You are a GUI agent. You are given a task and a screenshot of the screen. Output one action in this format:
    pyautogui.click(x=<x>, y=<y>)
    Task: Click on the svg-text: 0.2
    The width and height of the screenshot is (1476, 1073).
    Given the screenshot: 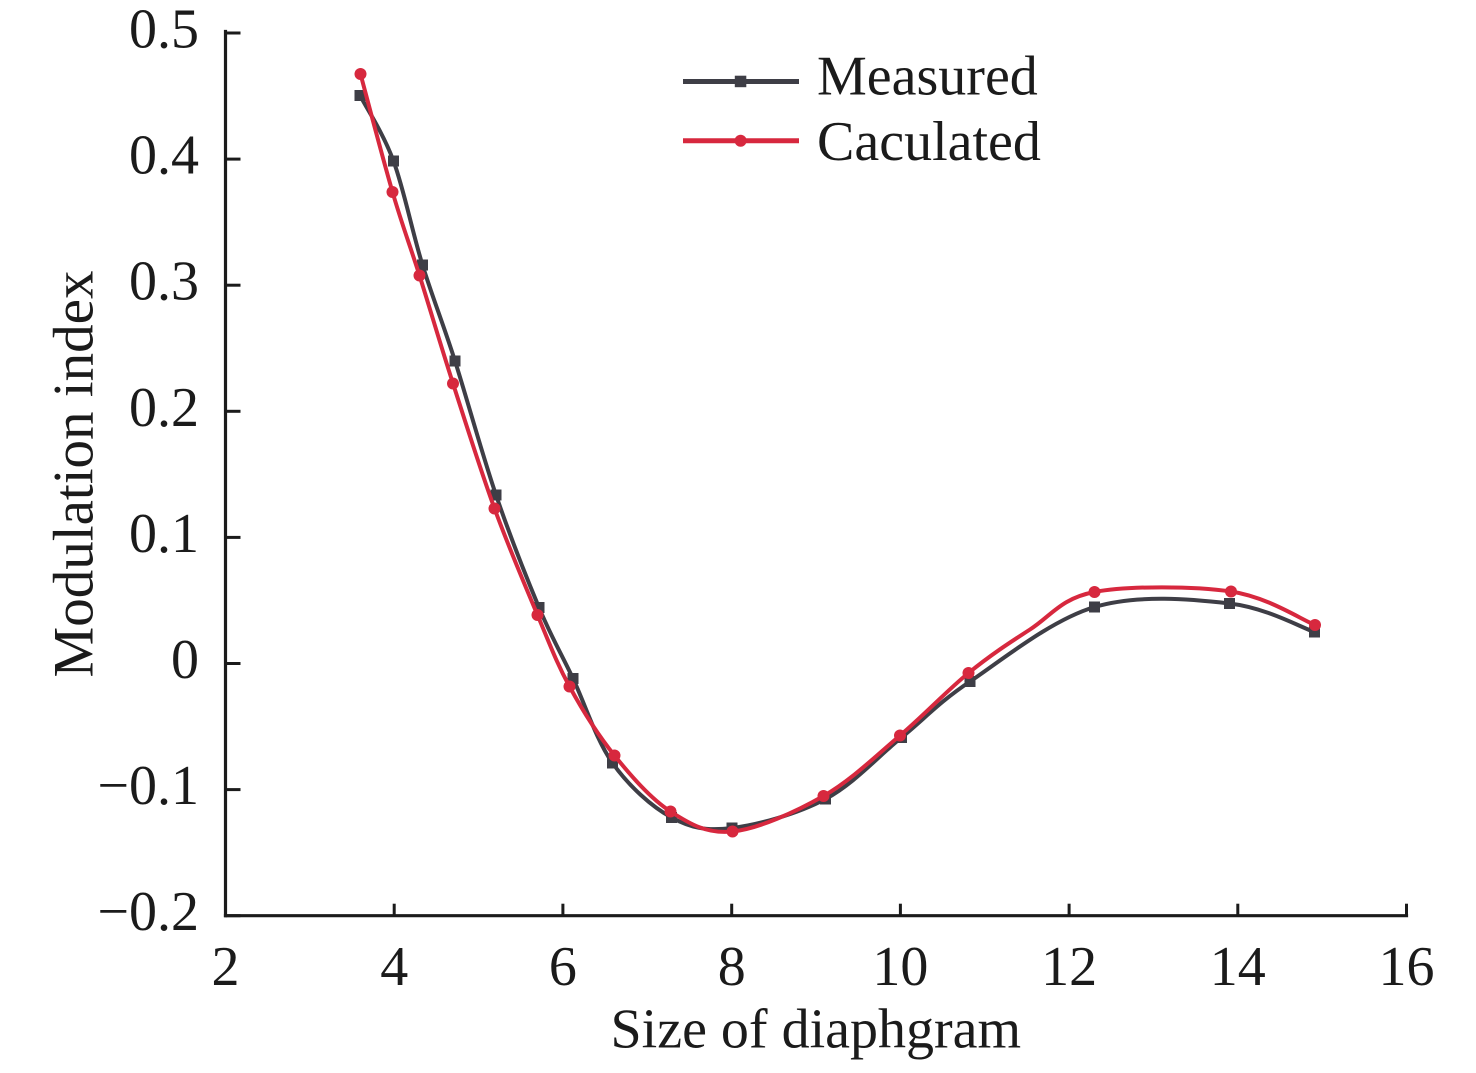 What is the action you would take?
    pyautogui.click(x=164, y=408)
    